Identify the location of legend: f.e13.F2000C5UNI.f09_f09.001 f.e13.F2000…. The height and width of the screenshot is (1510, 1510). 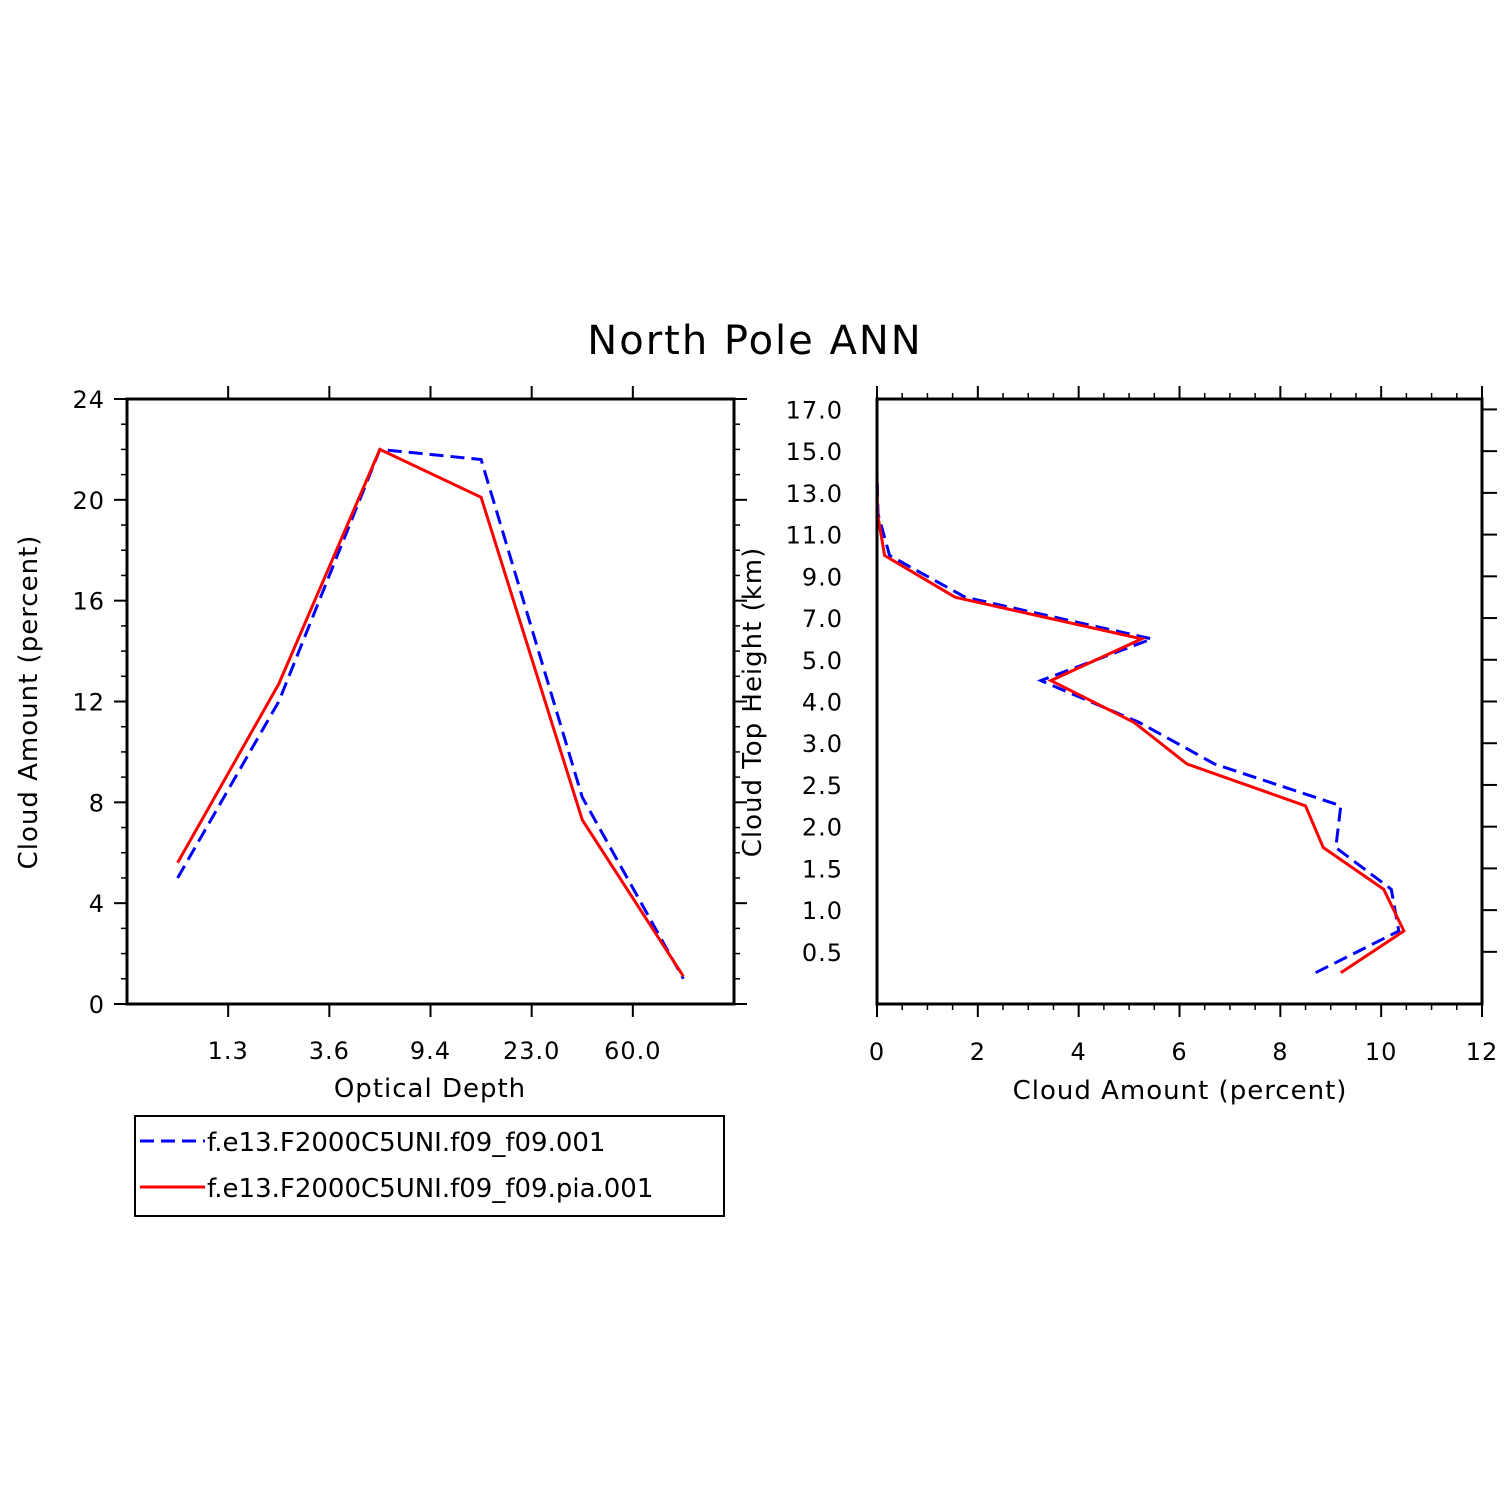
(429, 1166).